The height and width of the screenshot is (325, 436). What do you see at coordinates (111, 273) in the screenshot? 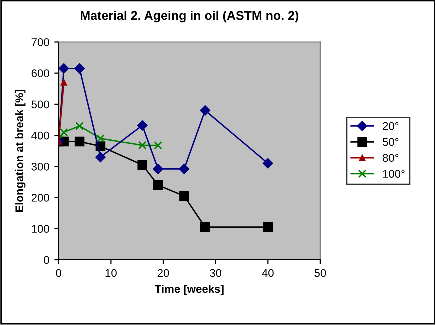
I see `x-tick-label: 10` at bounding box center [111, 273].